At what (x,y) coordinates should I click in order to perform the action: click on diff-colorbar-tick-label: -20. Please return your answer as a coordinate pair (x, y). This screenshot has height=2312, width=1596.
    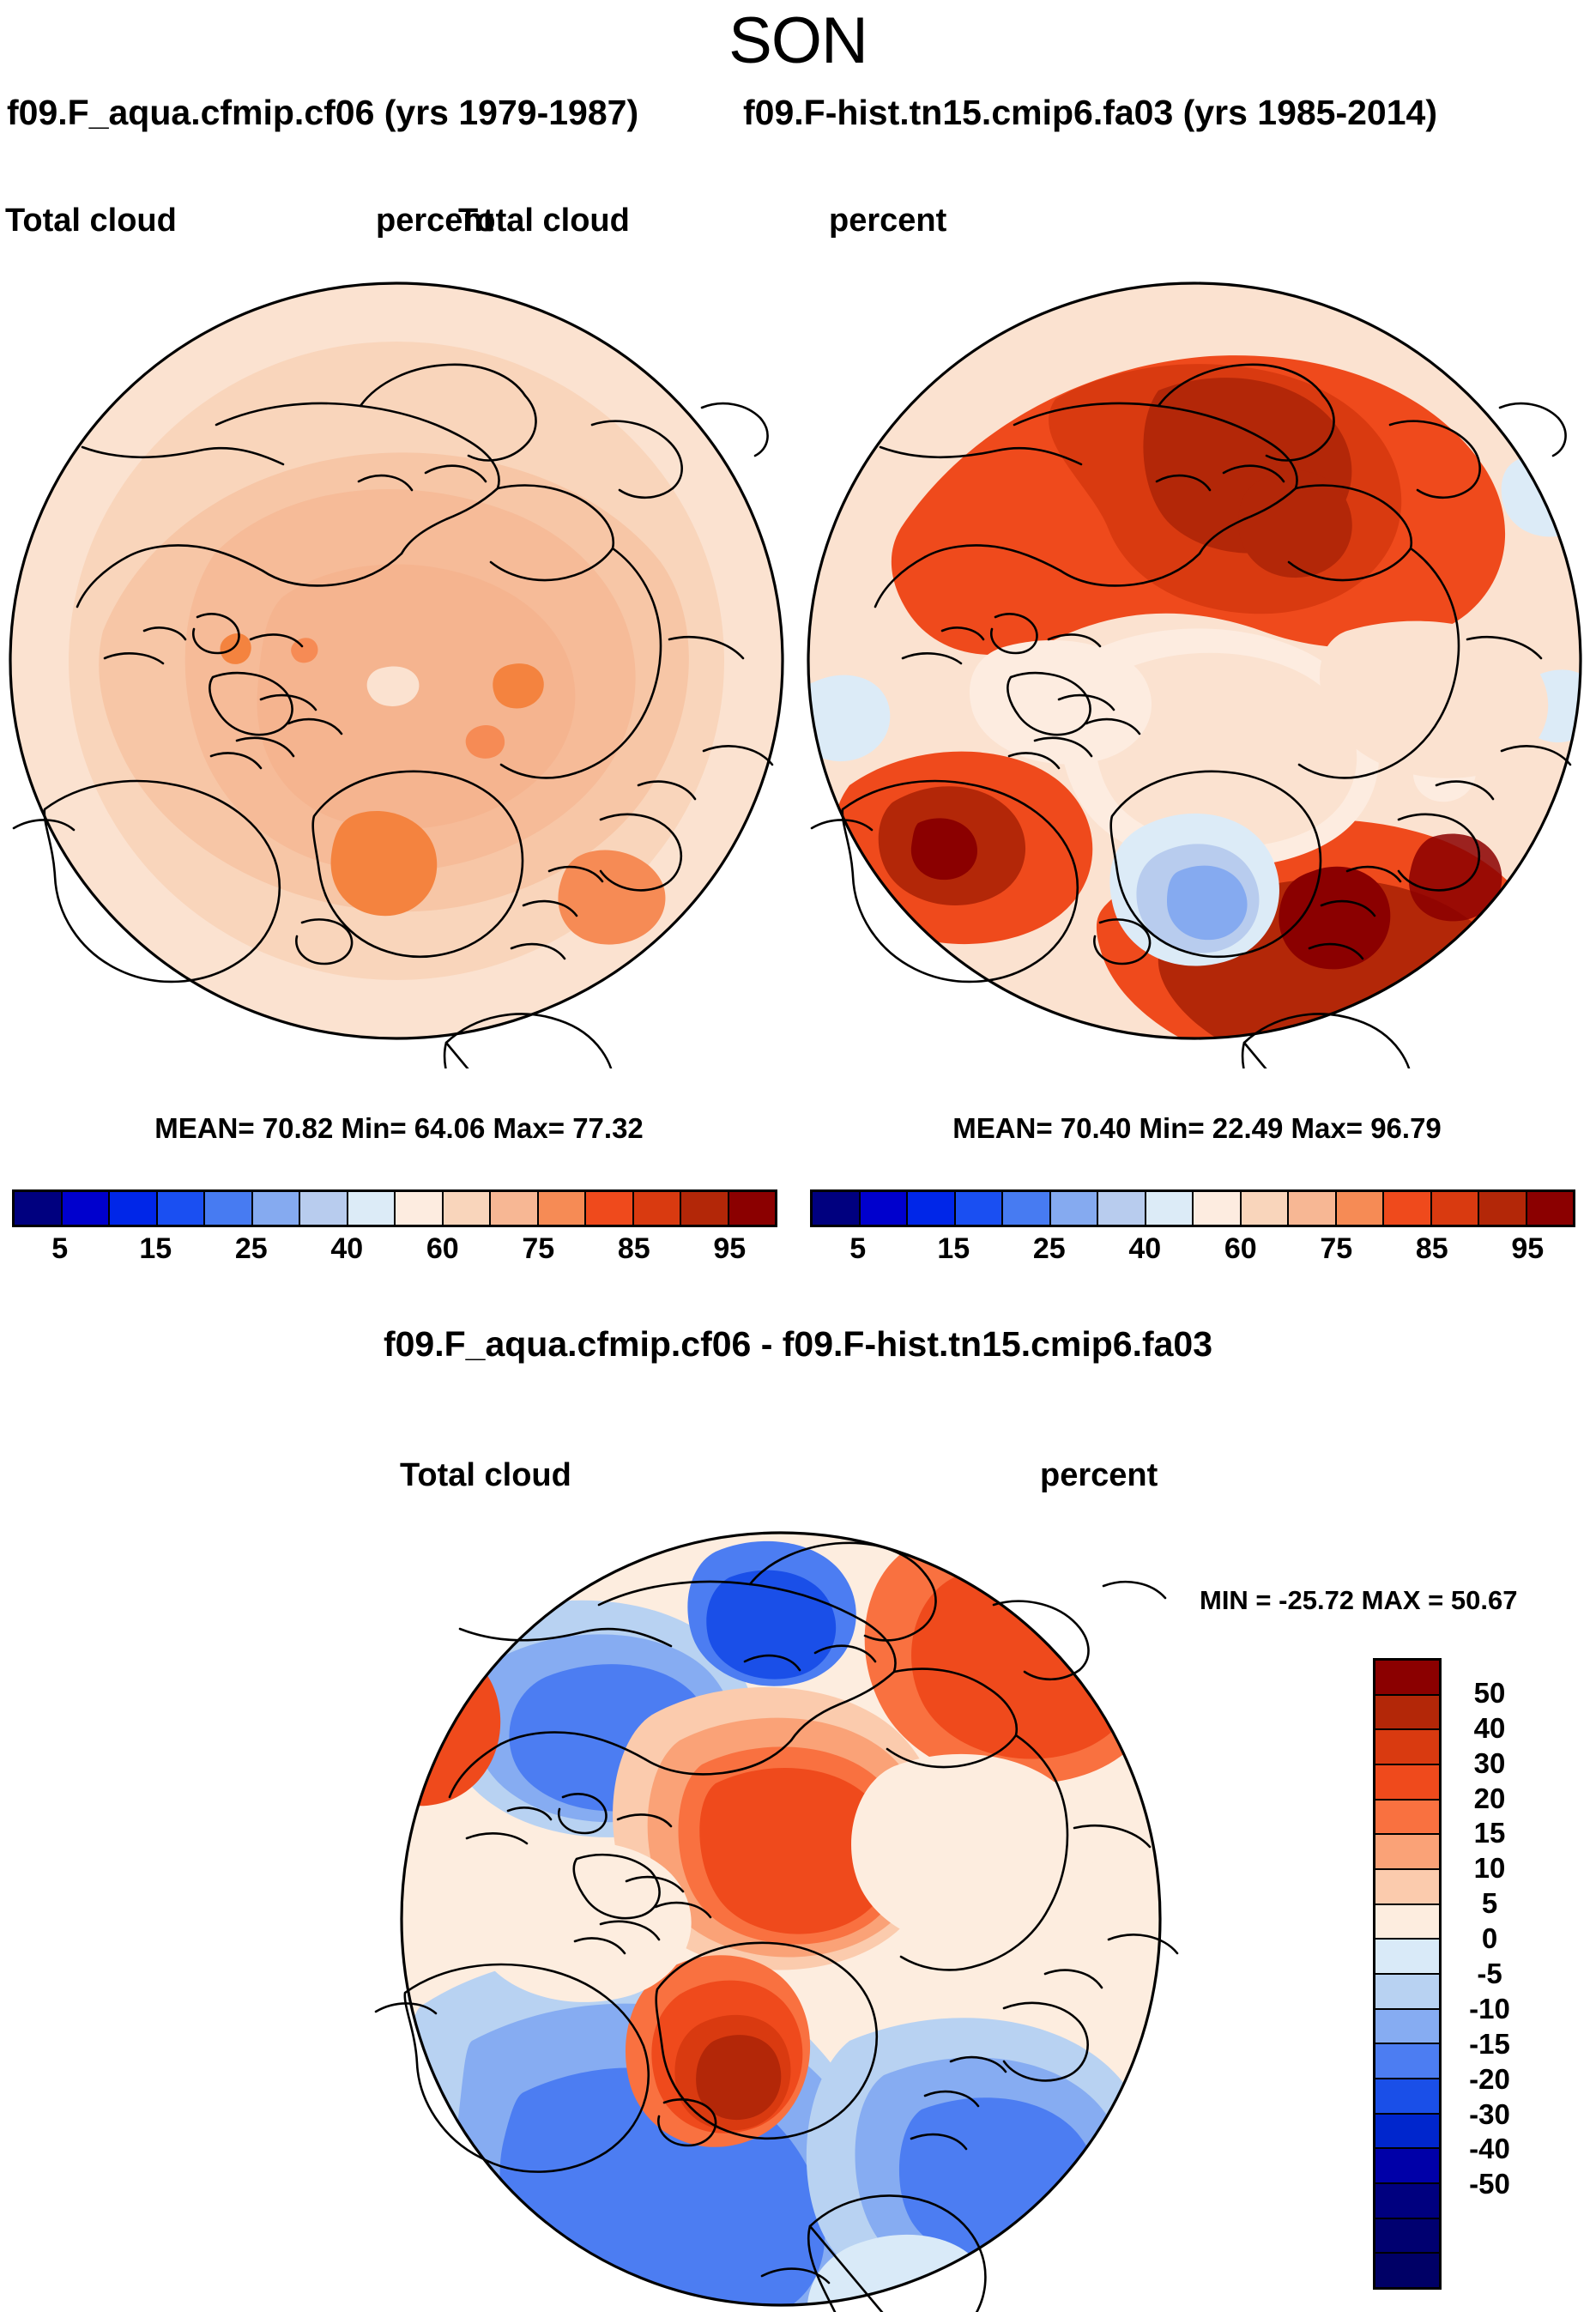
    Looking at the image, I should click on (1489, 2078).